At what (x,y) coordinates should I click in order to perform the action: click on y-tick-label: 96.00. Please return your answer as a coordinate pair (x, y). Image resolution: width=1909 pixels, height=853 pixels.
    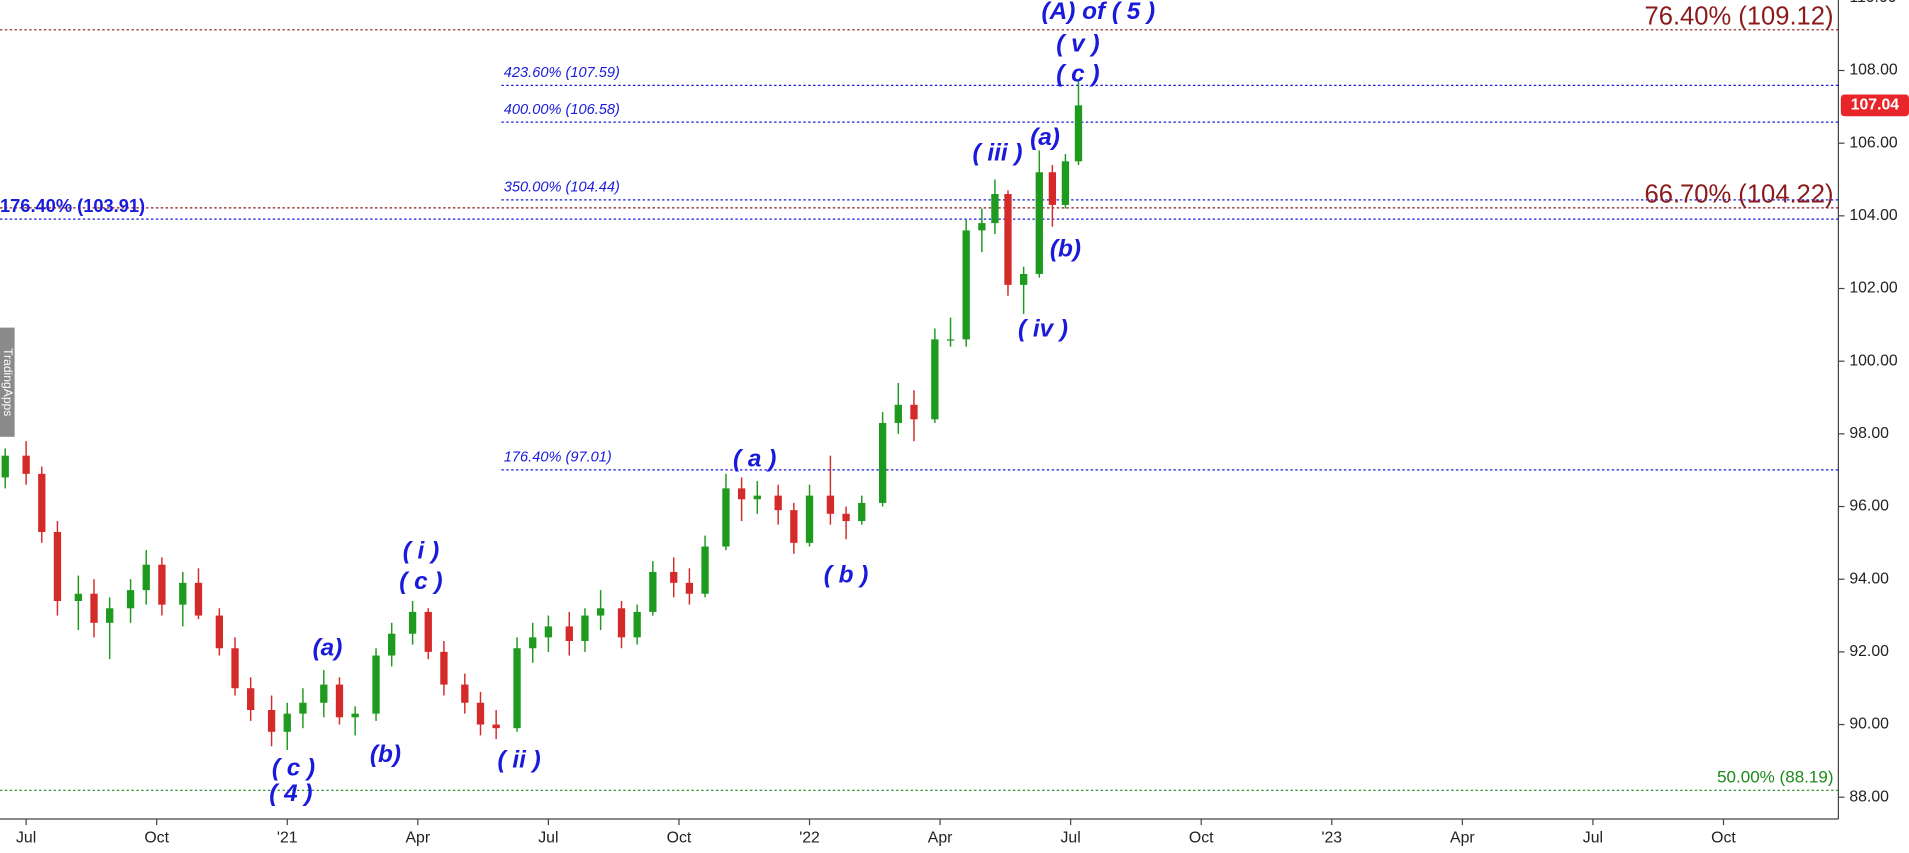
    Looking at the image, I should click on (1869, 506).